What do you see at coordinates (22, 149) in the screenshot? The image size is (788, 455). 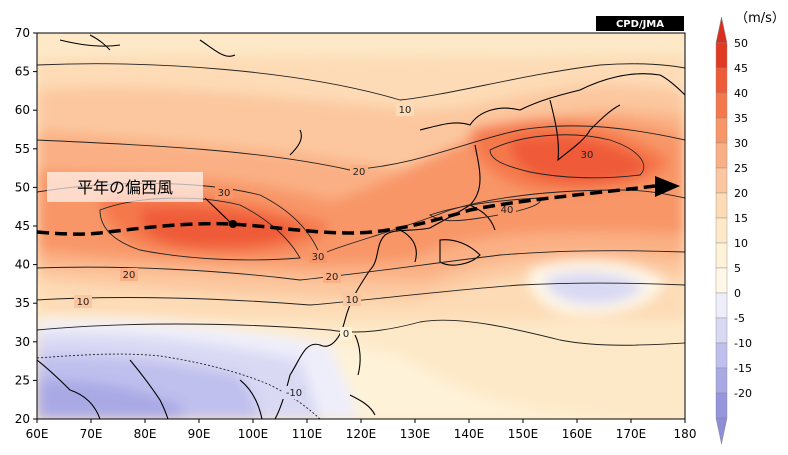 I see `lat-tick-label: 55` at bounding box center [22, 149].